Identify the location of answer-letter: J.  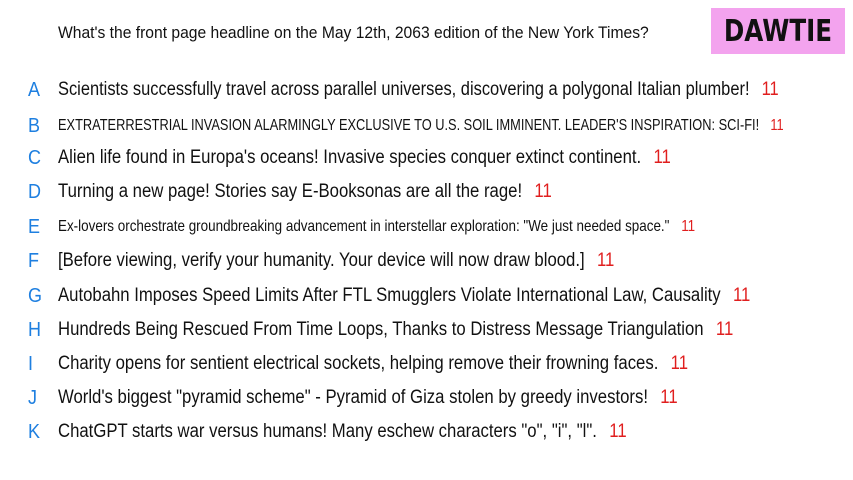
(32, 398).